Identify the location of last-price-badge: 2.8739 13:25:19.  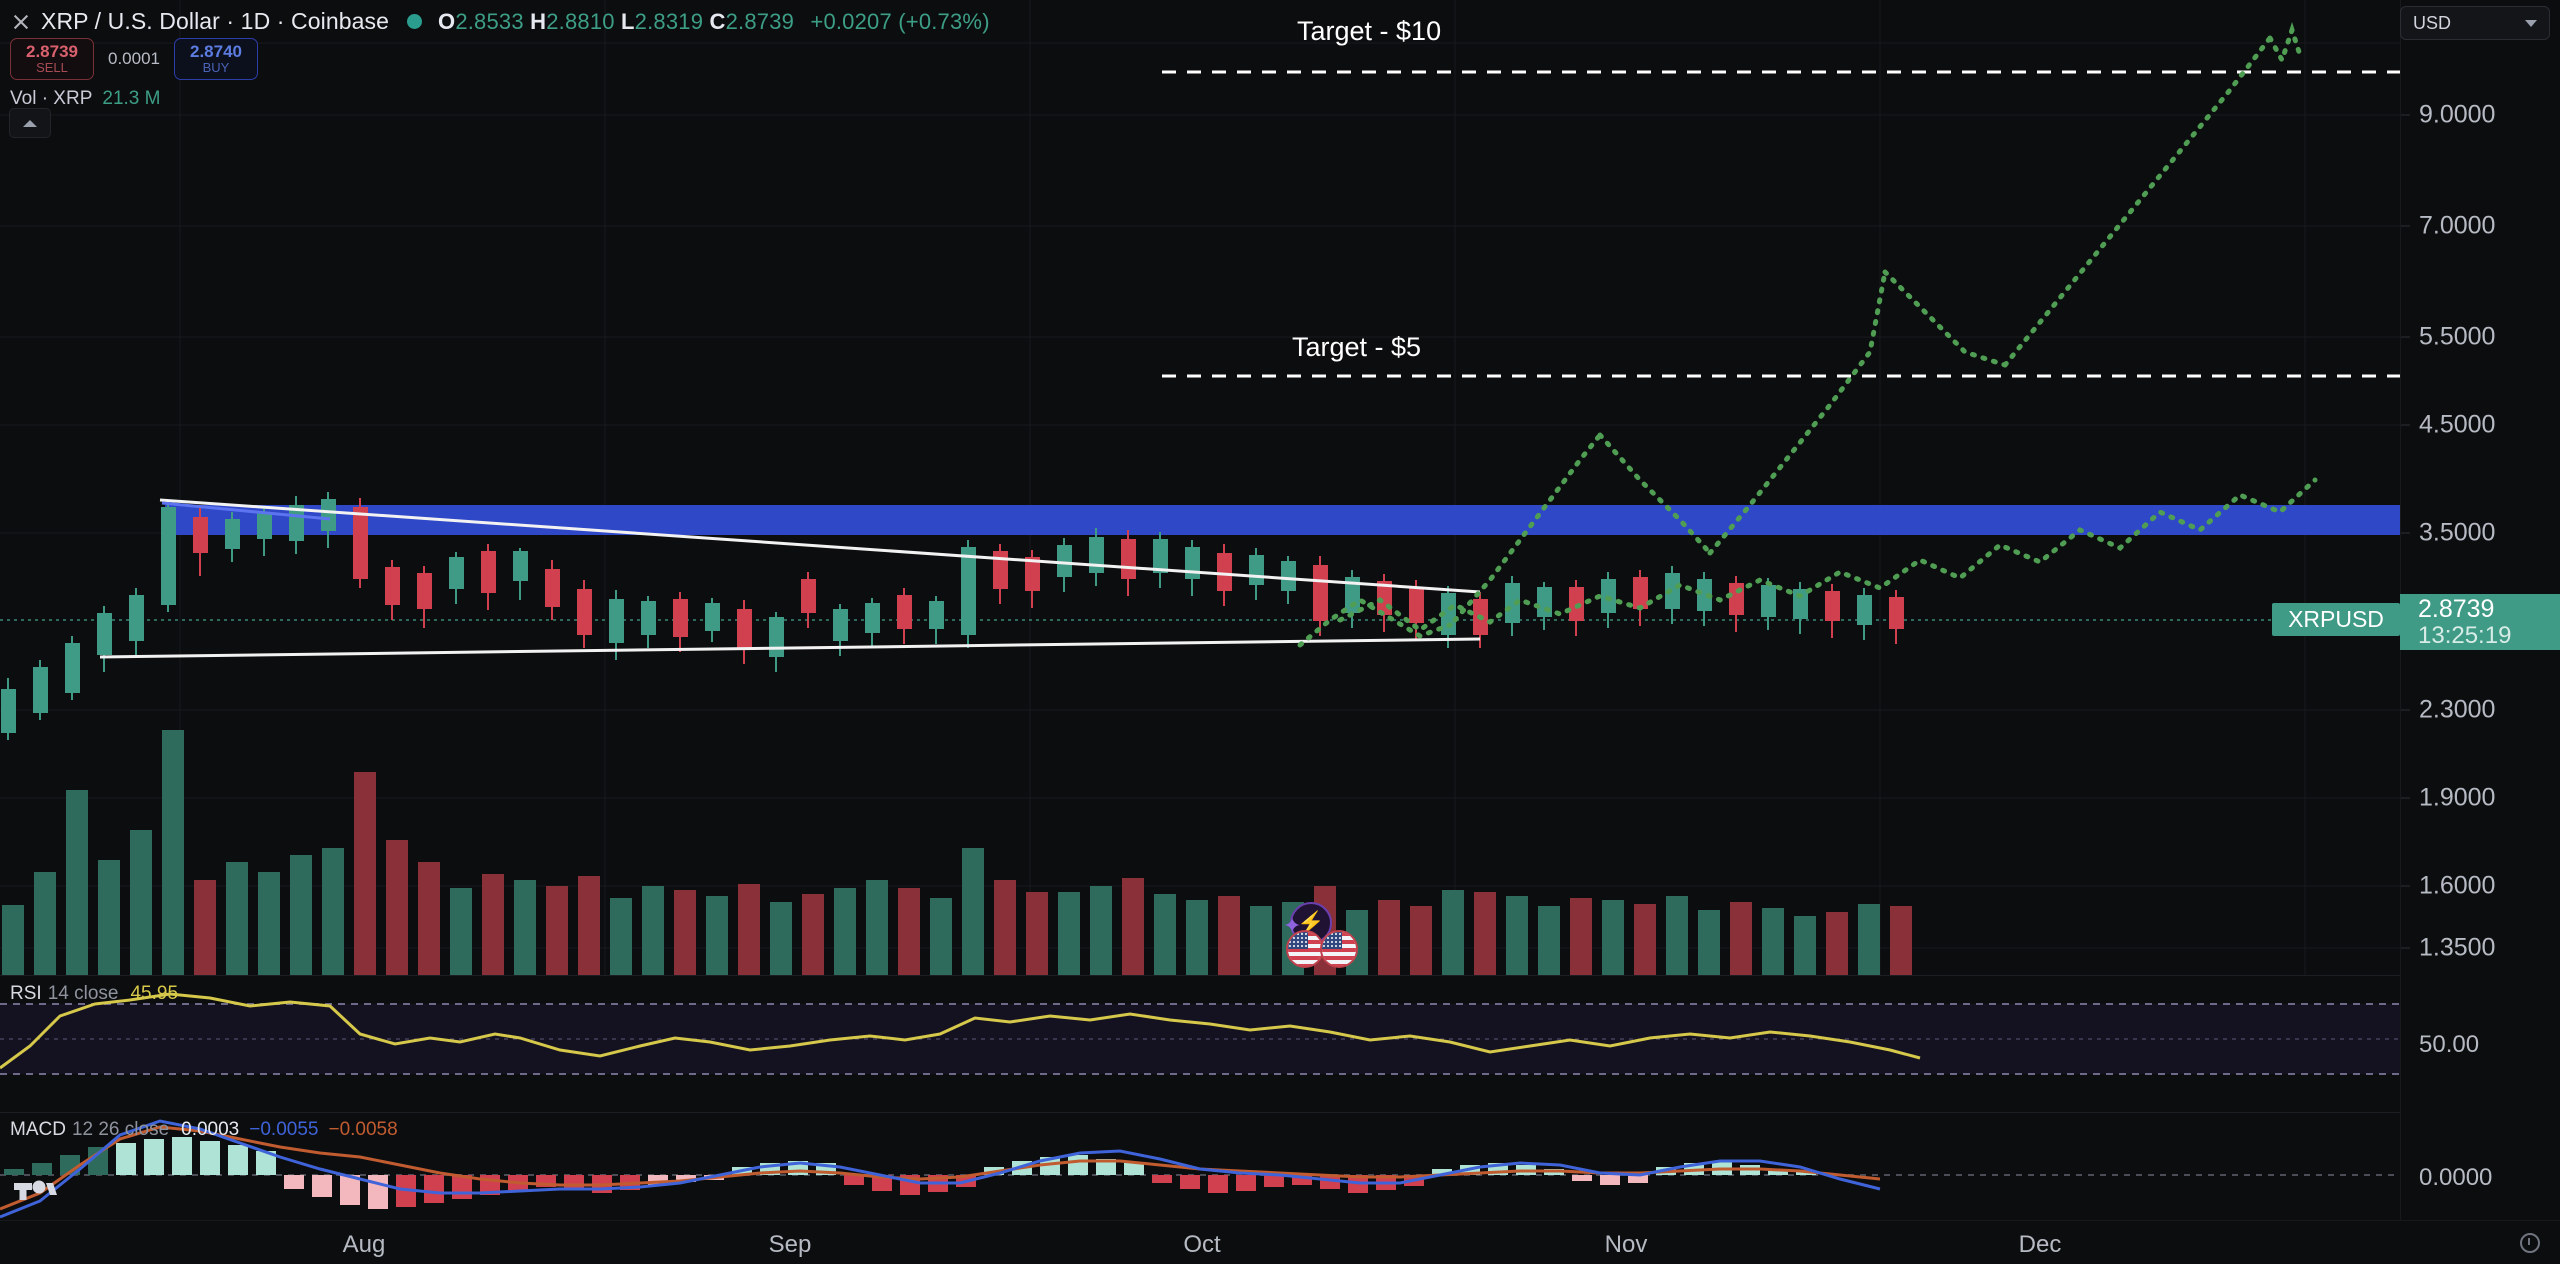
(2480, 622).